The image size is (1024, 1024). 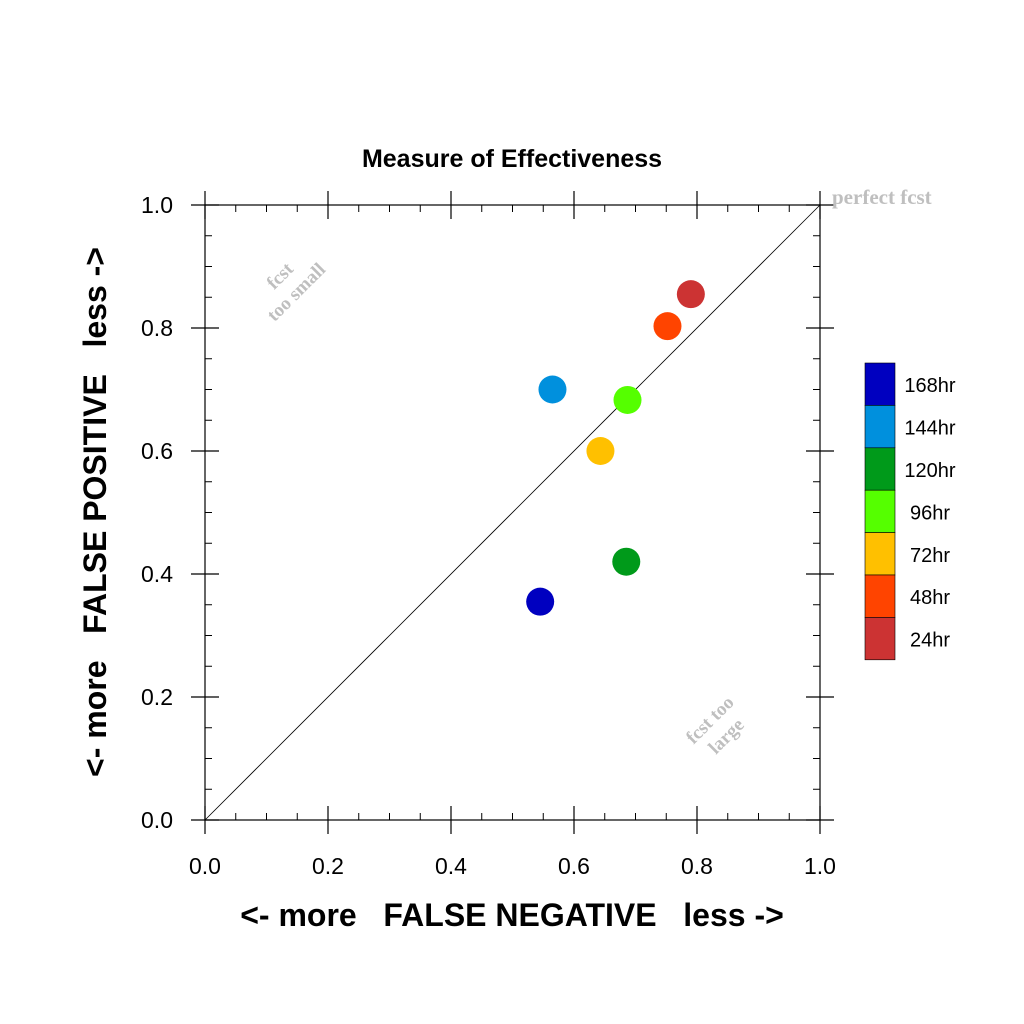 I want to click on legend-label-96hr: 96hr, so click(x=930, y=513).